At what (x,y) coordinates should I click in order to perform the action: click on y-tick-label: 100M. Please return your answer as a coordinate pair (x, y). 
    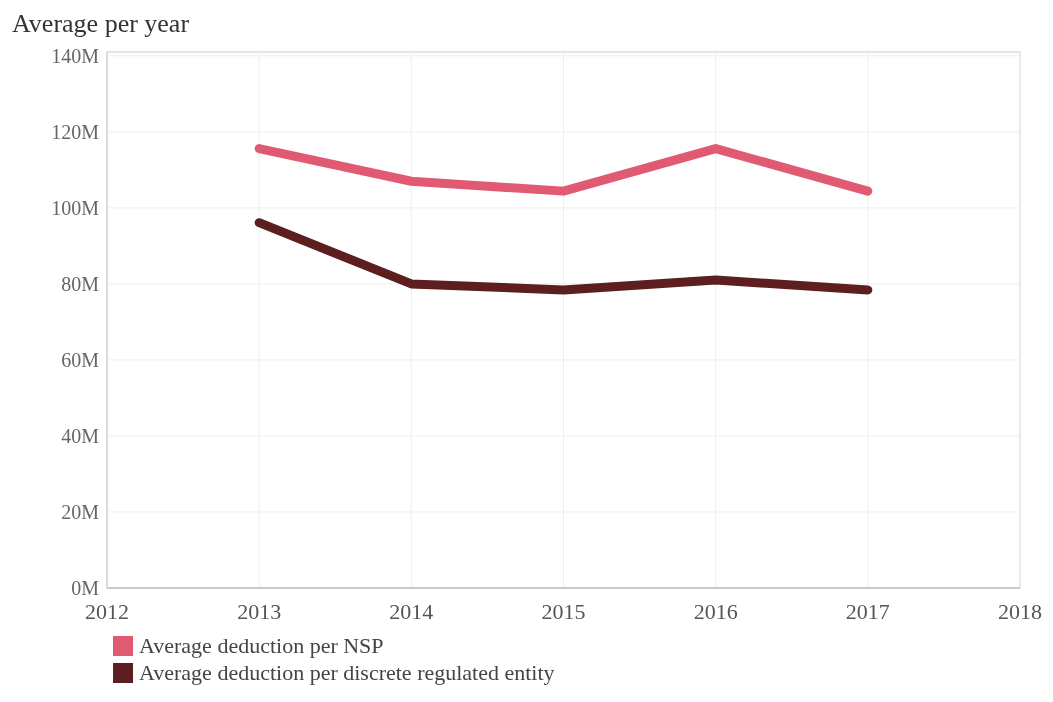
    Looking at the image, I should click on (75, 207).